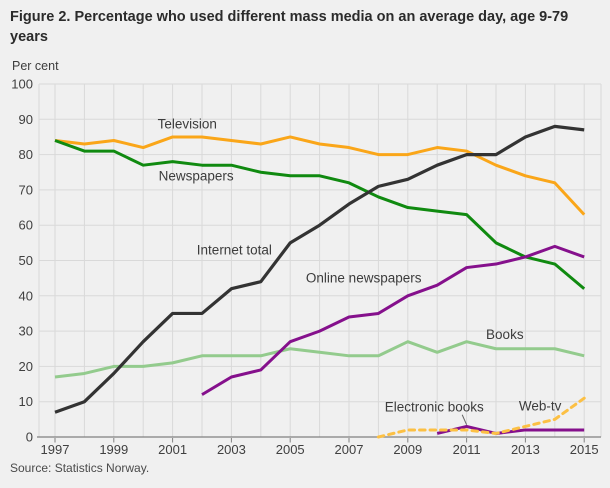  I want to click on series-line-electronic-books, so click(510, 429).